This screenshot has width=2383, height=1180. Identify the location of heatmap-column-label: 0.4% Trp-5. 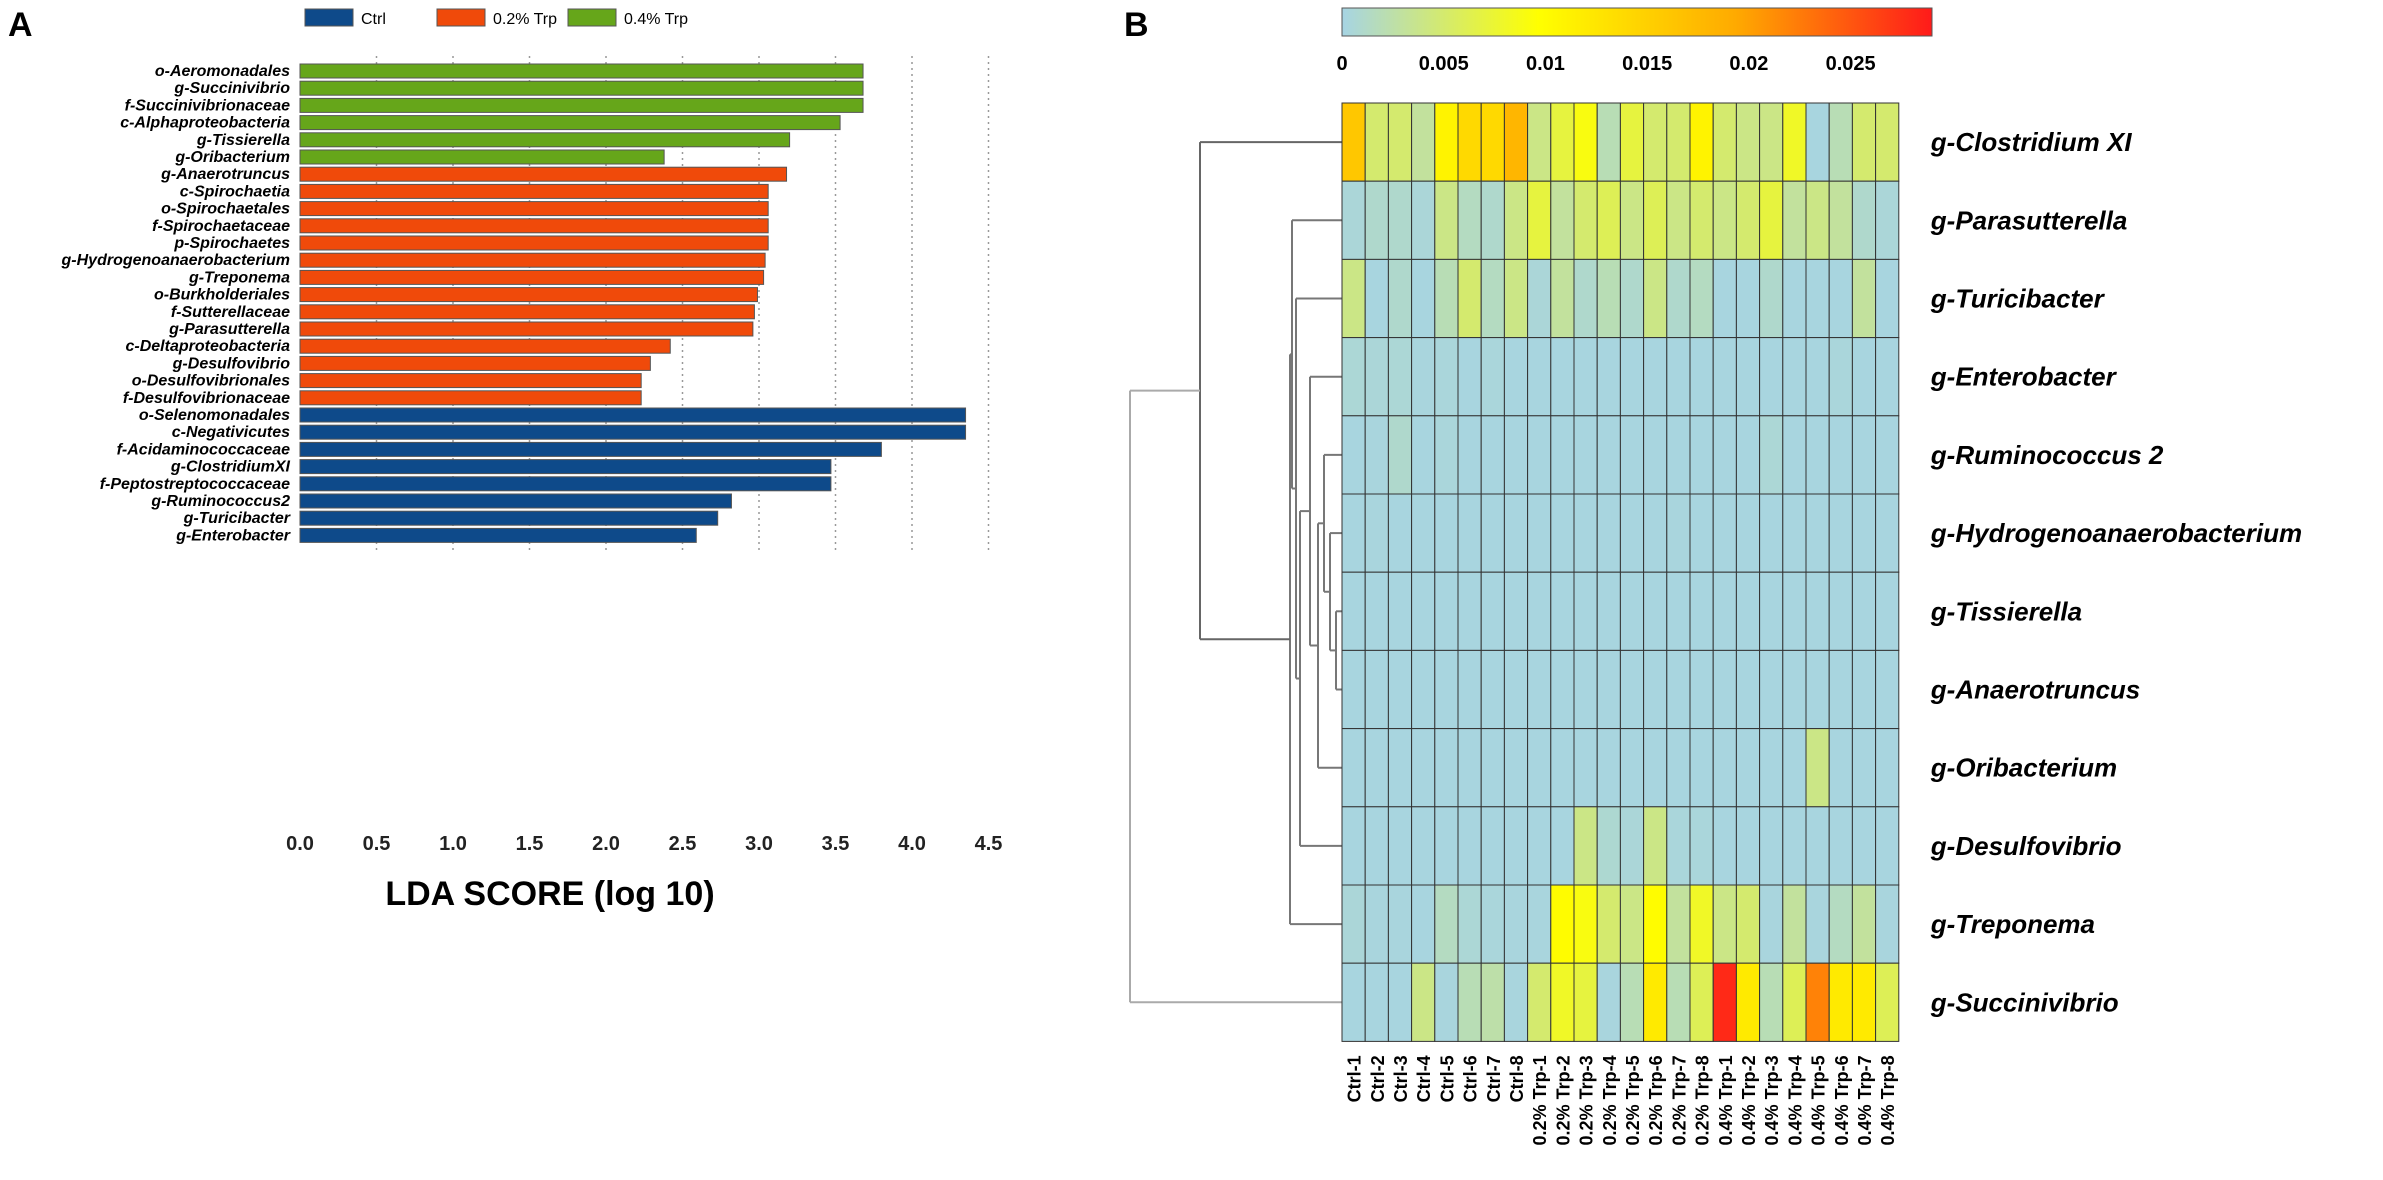
(1819, 1100).